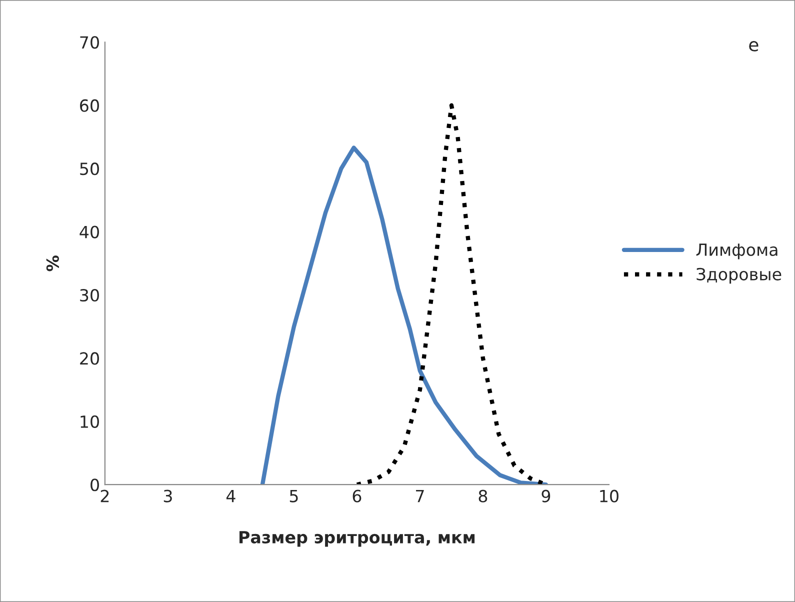 This screenshot has width=795, height=602. Describe the element at coordinates (739, 276) in the screenshot. I see `legend-label: Здоровые` at that location.